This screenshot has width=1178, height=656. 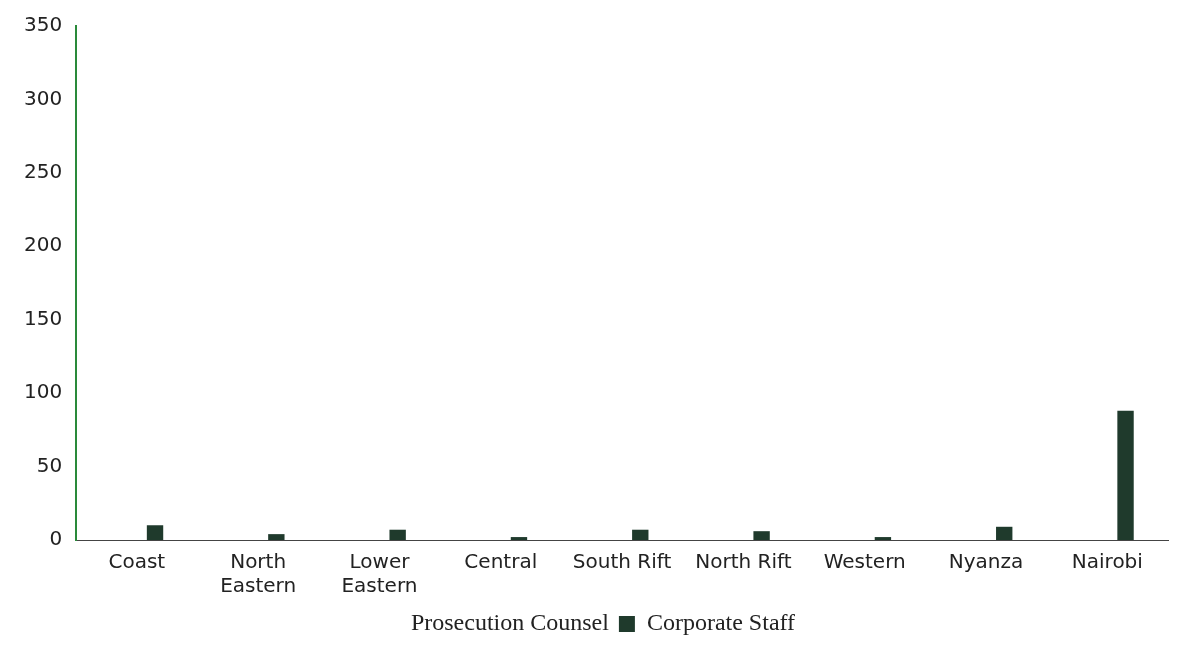 I want to click on y-tick-label: 200, so click(x=43, y=244).